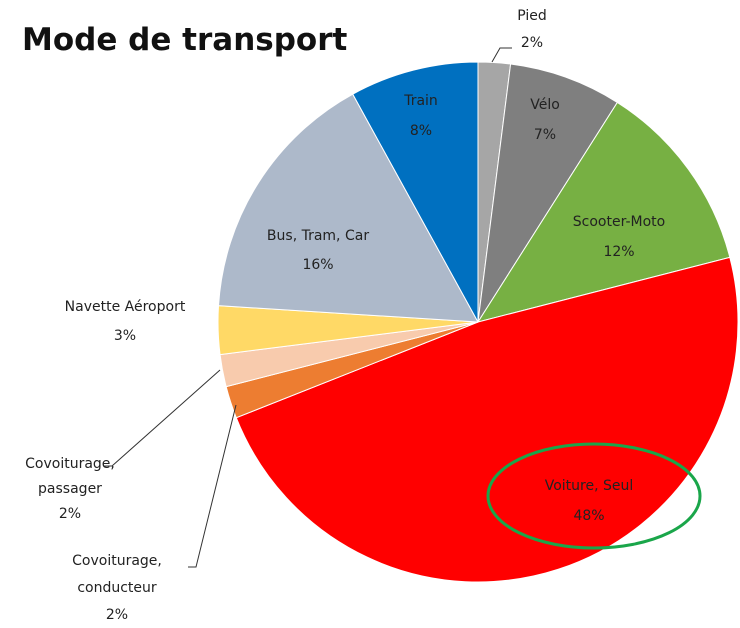  I want to click on chart-title: Mode de transport, so click(185, 40).